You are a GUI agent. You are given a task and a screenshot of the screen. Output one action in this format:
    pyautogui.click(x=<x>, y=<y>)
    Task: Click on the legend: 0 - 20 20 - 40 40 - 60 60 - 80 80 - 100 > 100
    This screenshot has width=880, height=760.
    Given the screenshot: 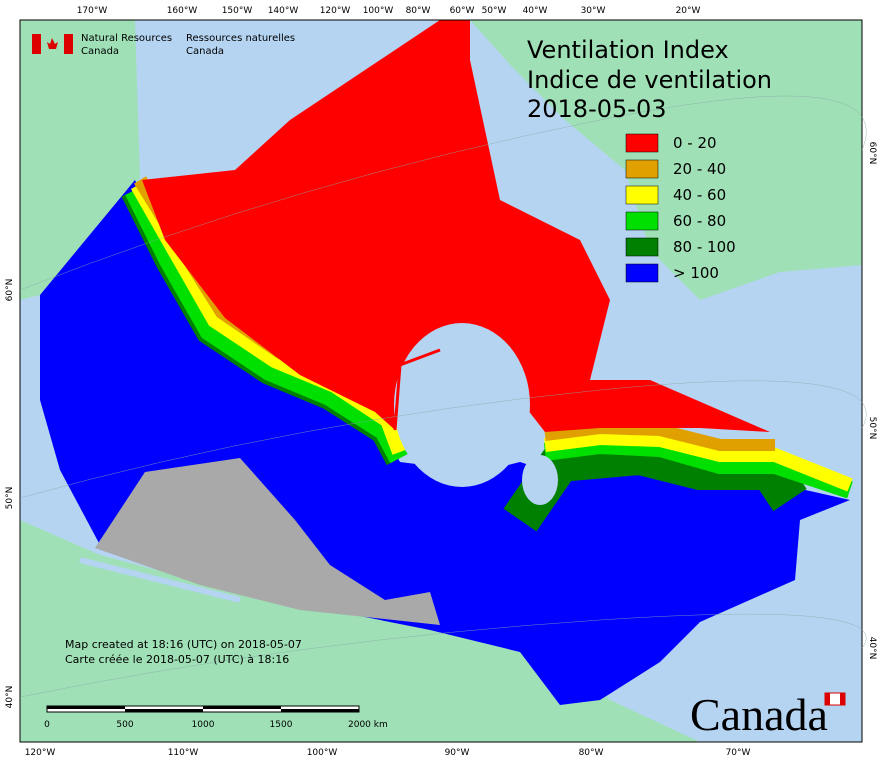 What is the action you would take?
    pyautogui.click(x=680, y=208)
    